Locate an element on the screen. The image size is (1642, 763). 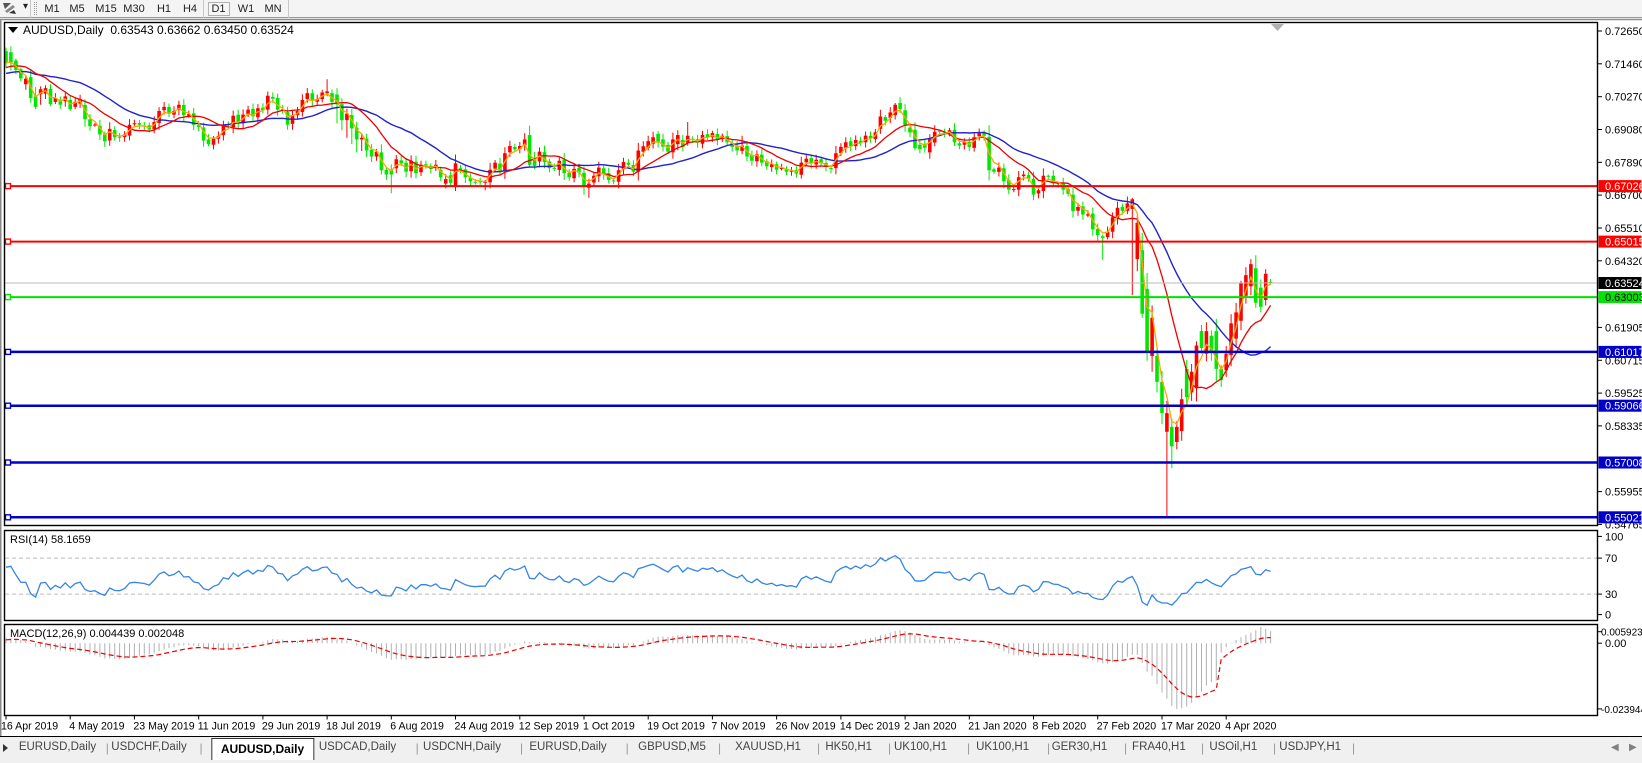
svg-text: 0.00 is located at coordinates (1615, 644).